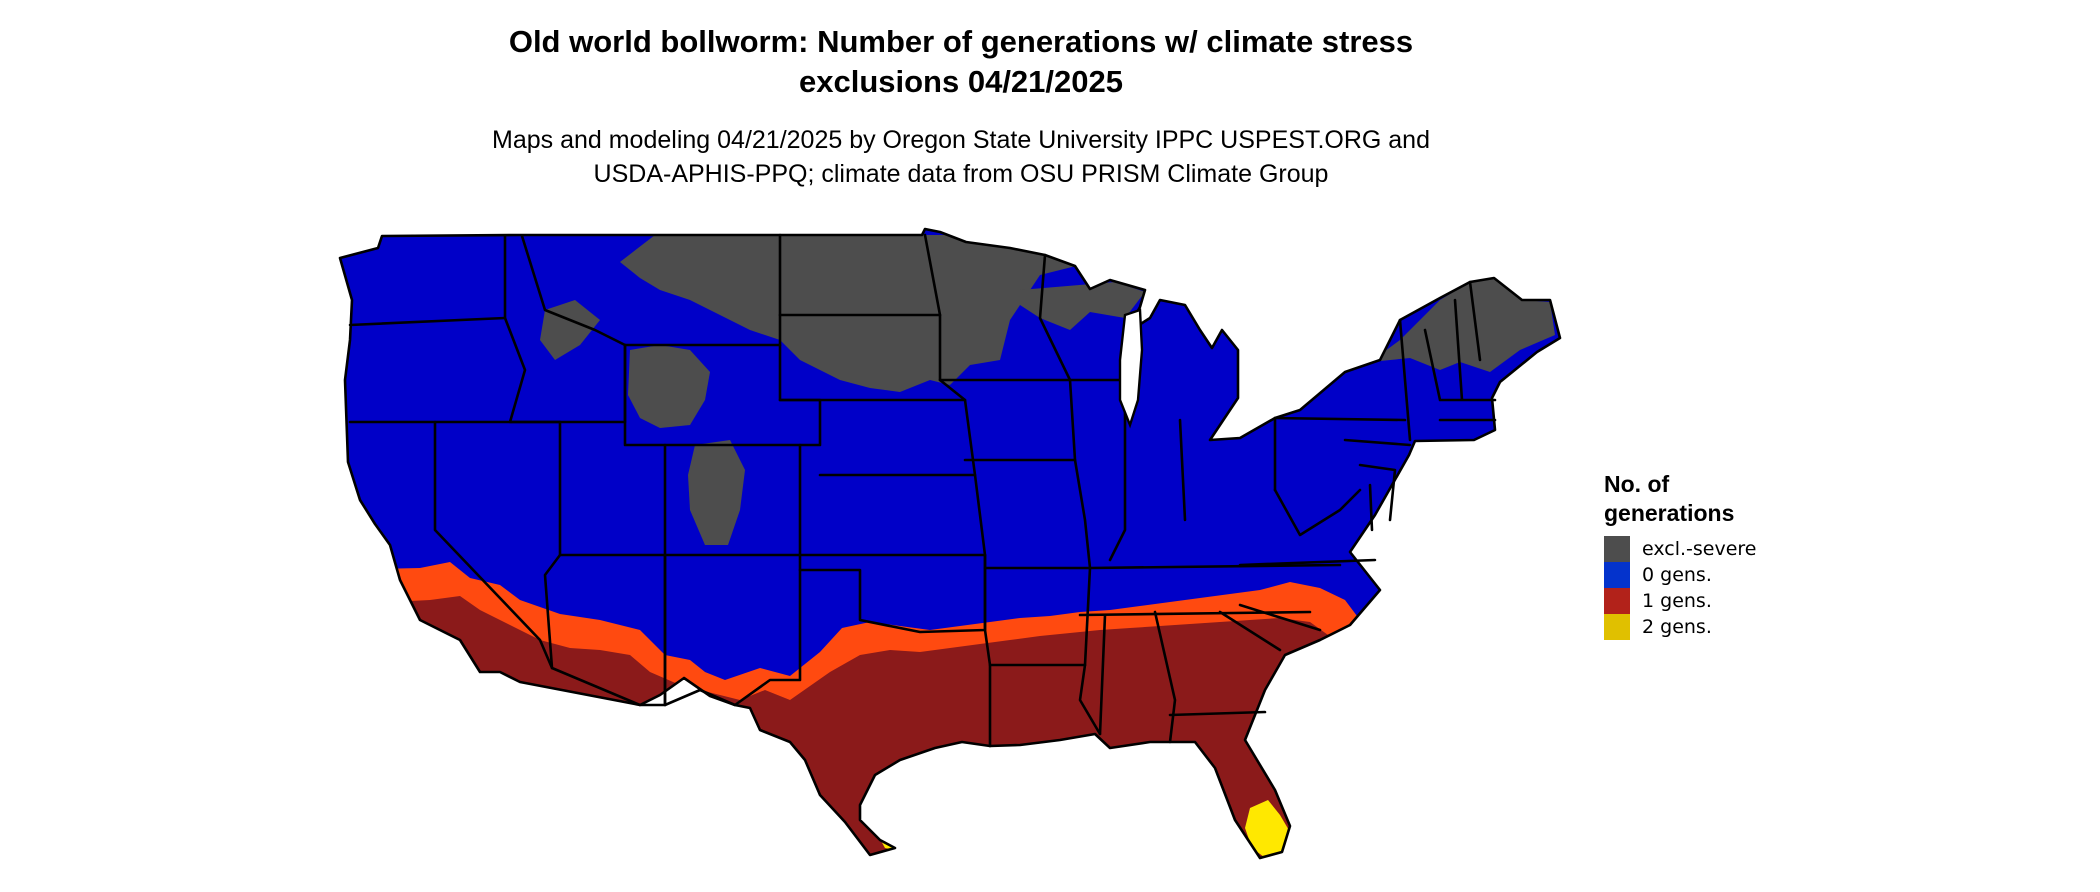 The height and width of the screenshot is (892, 2100). Describe the element at coordinates (1131, 368) in the screenshot. I see `lake-michigan` at that location.